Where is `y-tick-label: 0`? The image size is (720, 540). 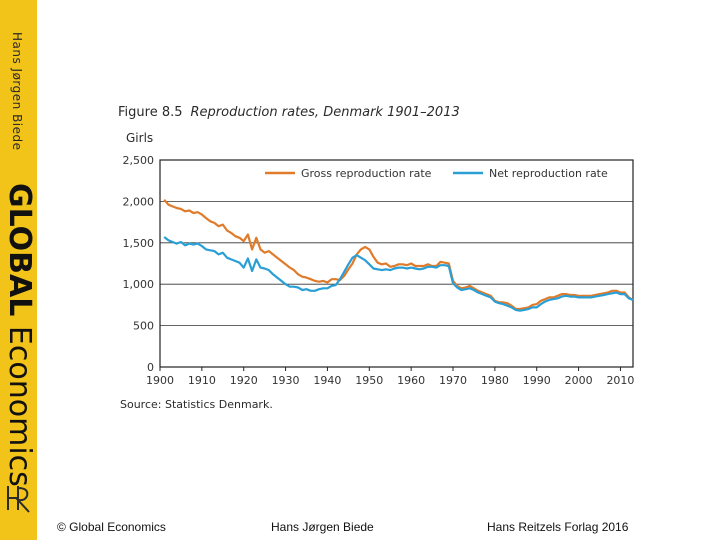
y-tick-label: 0 is located at coordinates (150, 367).